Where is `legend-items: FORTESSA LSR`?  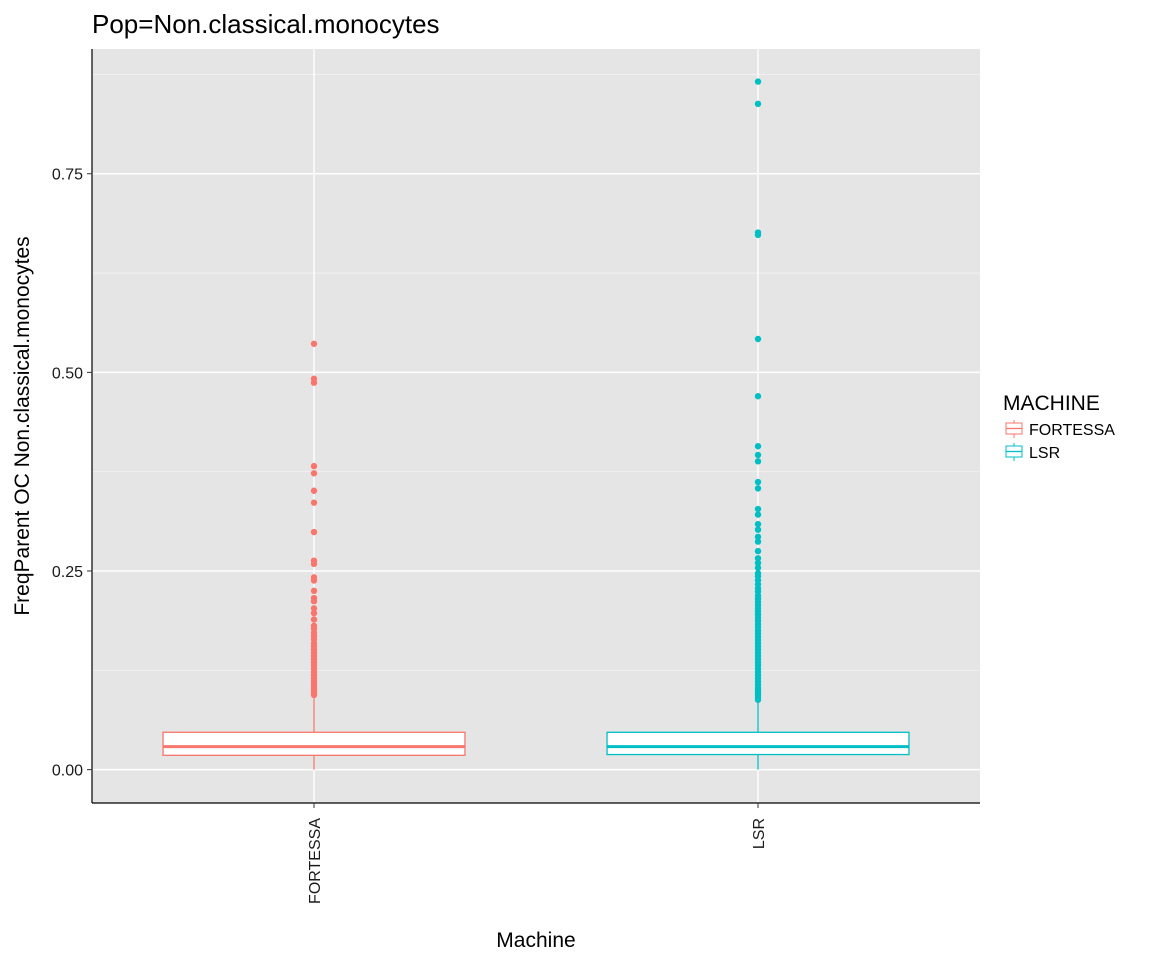
legend-items: FORTESSA LSR is located at coordinates (1059, 440).